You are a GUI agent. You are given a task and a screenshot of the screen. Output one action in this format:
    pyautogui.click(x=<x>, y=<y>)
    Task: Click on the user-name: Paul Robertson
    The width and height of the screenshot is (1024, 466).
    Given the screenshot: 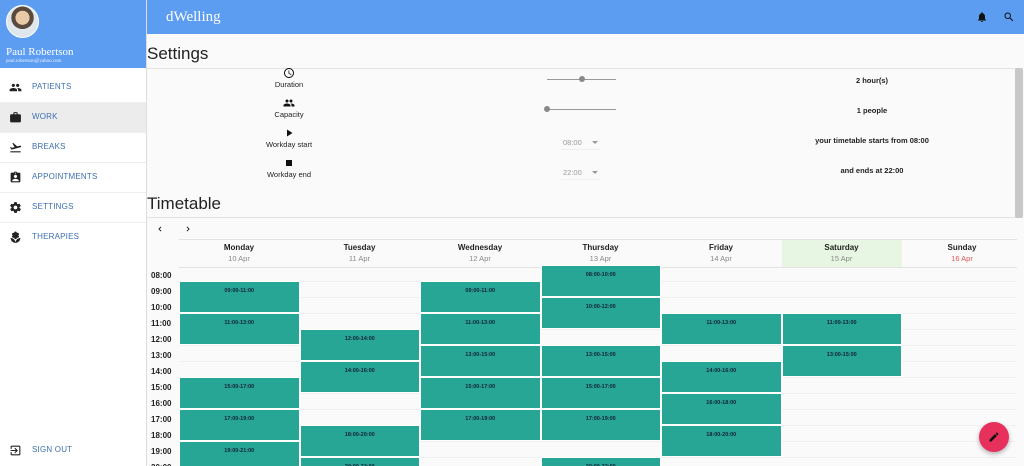 What is the action you would take?
    pyautogui.click(x=40, y=52)
    